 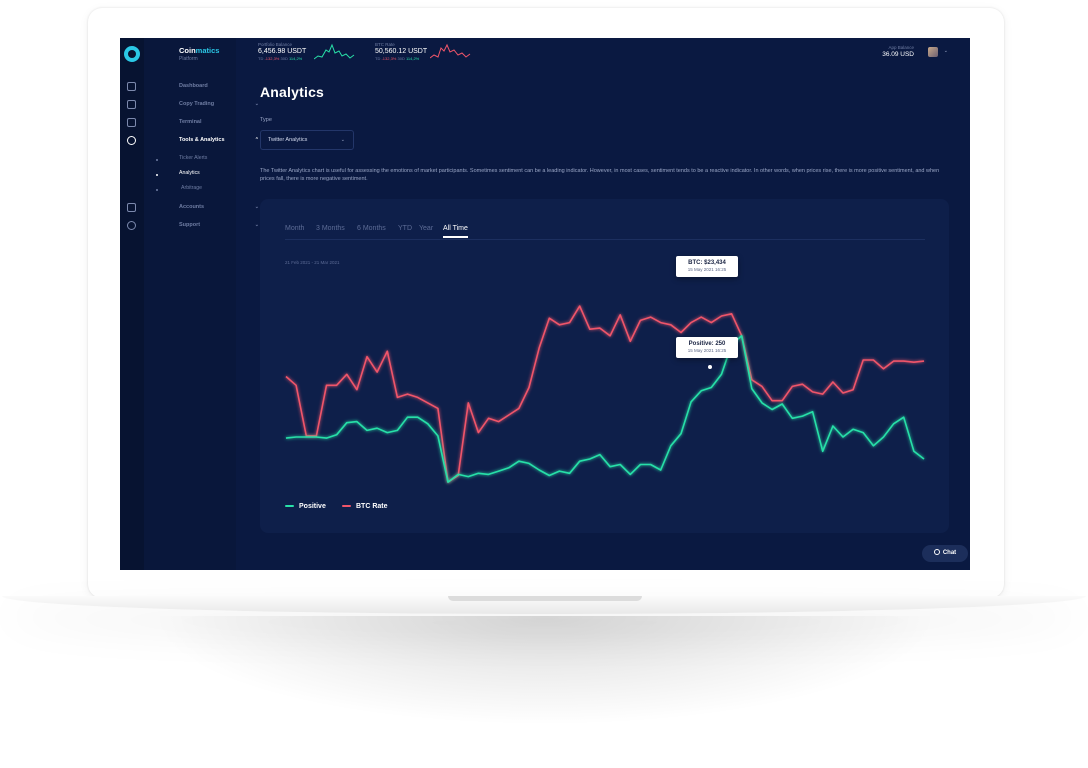 I want to click on help-icon, so click(x=131, y=225).